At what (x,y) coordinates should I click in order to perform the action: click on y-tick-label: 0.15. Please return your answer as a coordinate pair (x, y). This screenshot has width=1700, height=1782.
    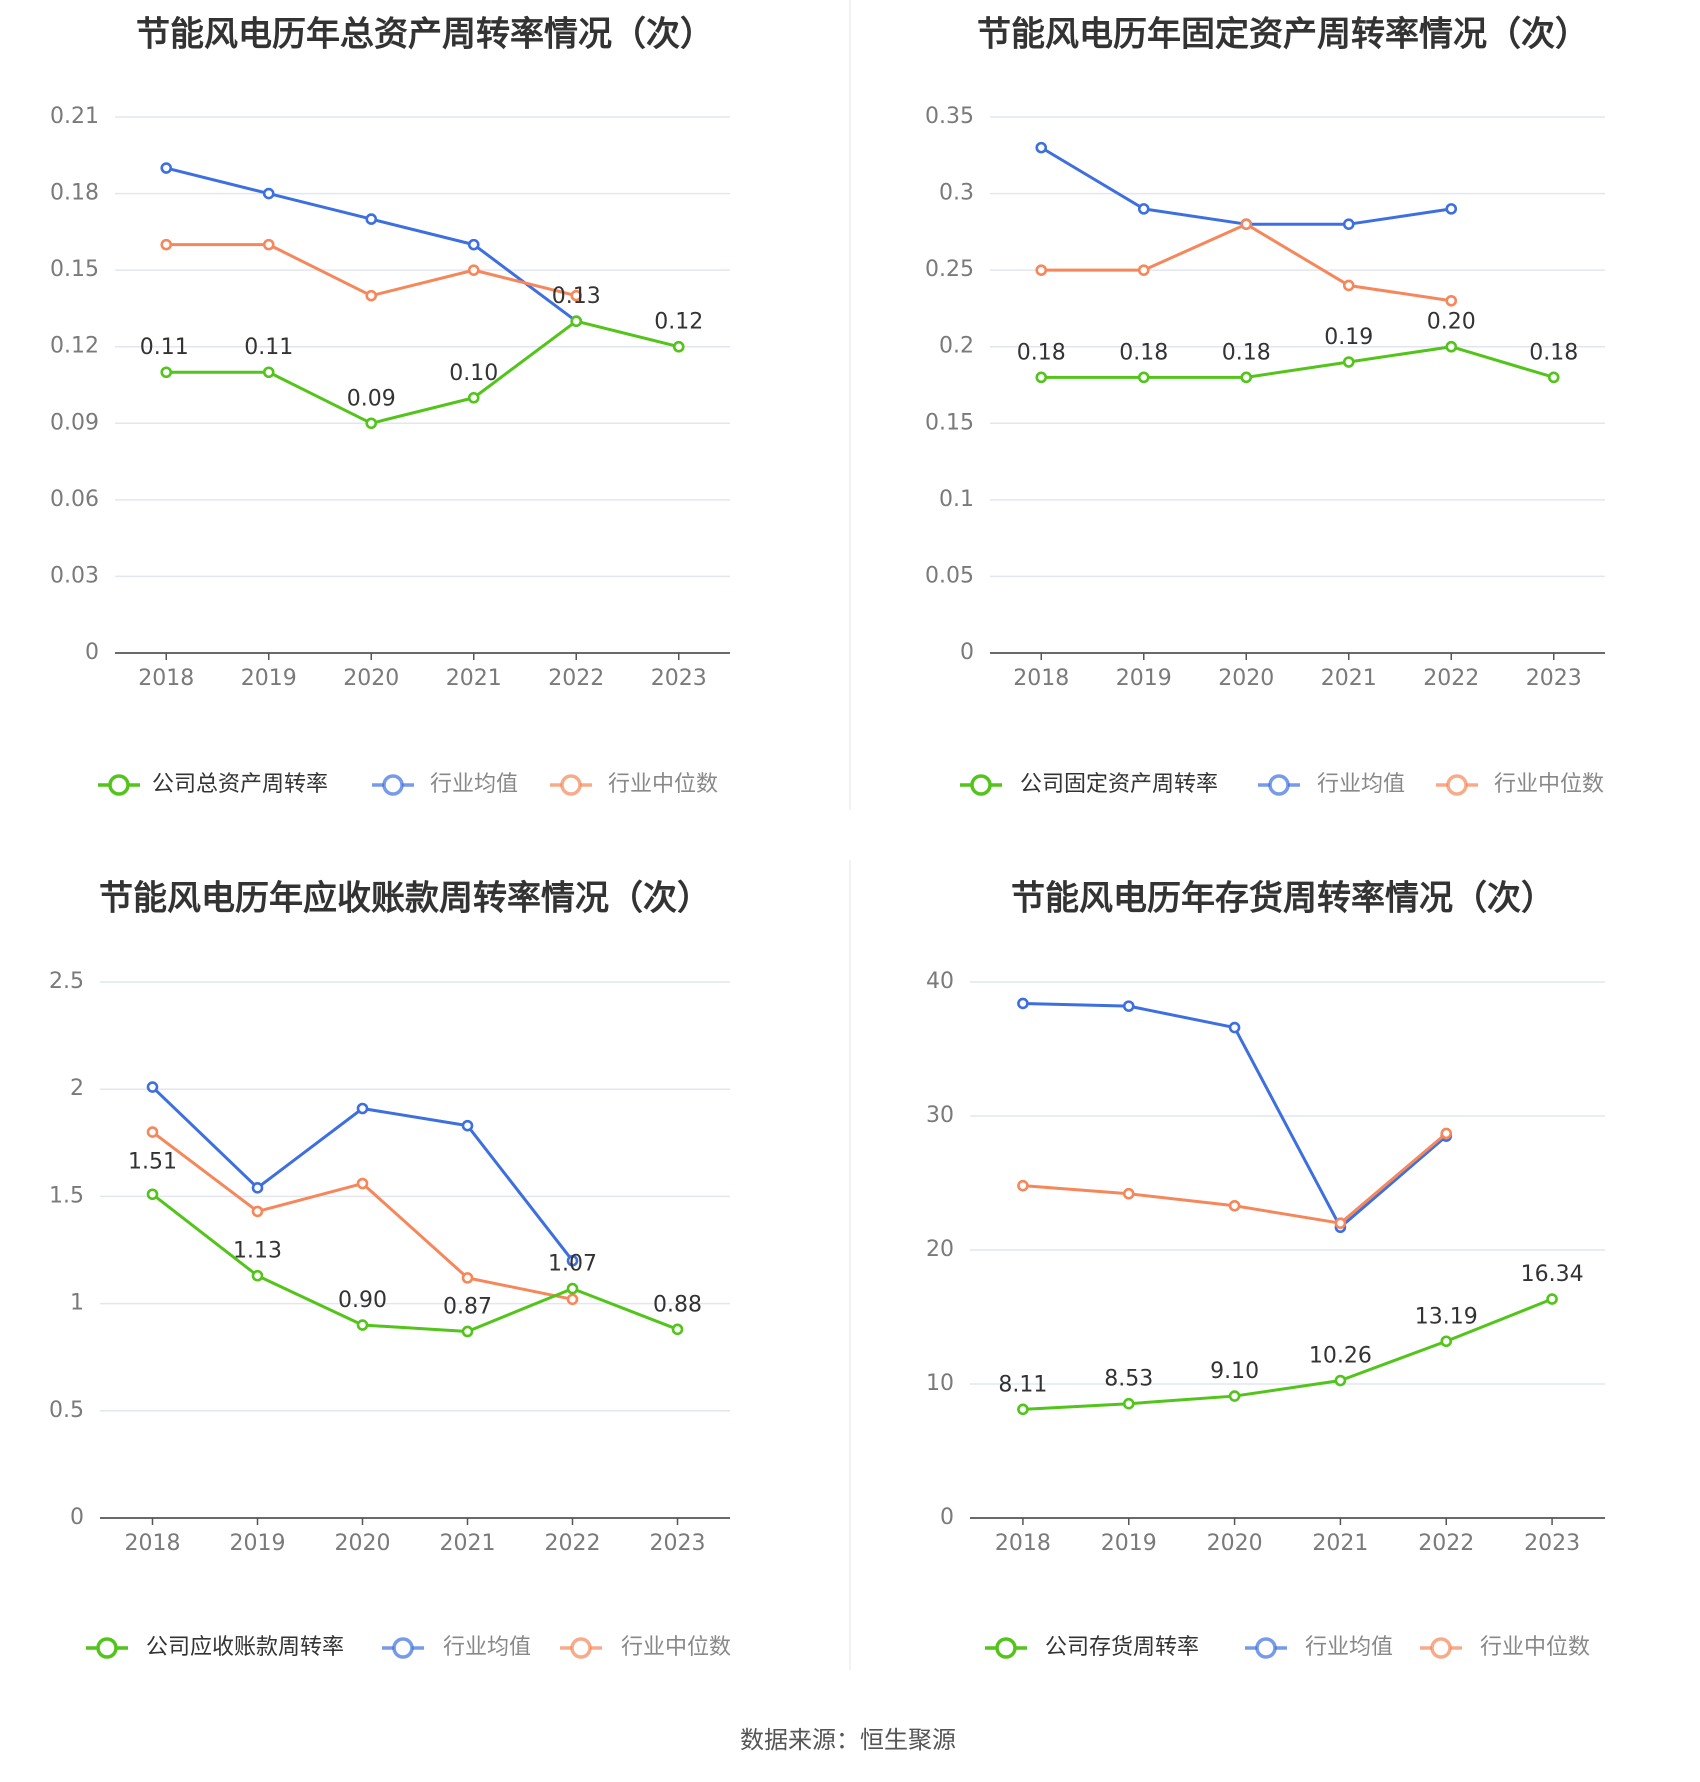
    Looking at the image, I should click on (74, 269).